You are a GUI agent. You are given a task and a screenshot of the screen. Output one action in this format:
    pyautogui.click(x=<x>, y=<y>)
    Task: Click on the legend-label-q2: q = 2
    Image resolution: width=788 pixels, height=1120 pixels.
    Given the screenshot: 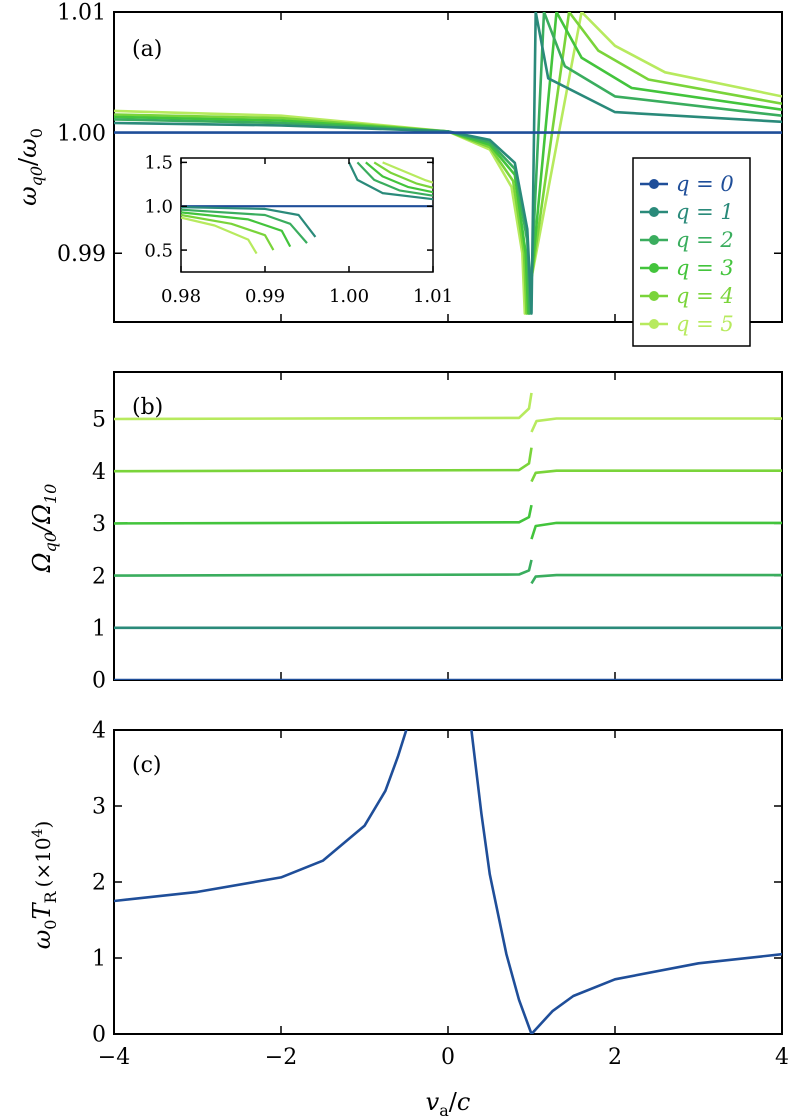 What is the action you would take?
    pyautogui.click(x=705, y=240)
    